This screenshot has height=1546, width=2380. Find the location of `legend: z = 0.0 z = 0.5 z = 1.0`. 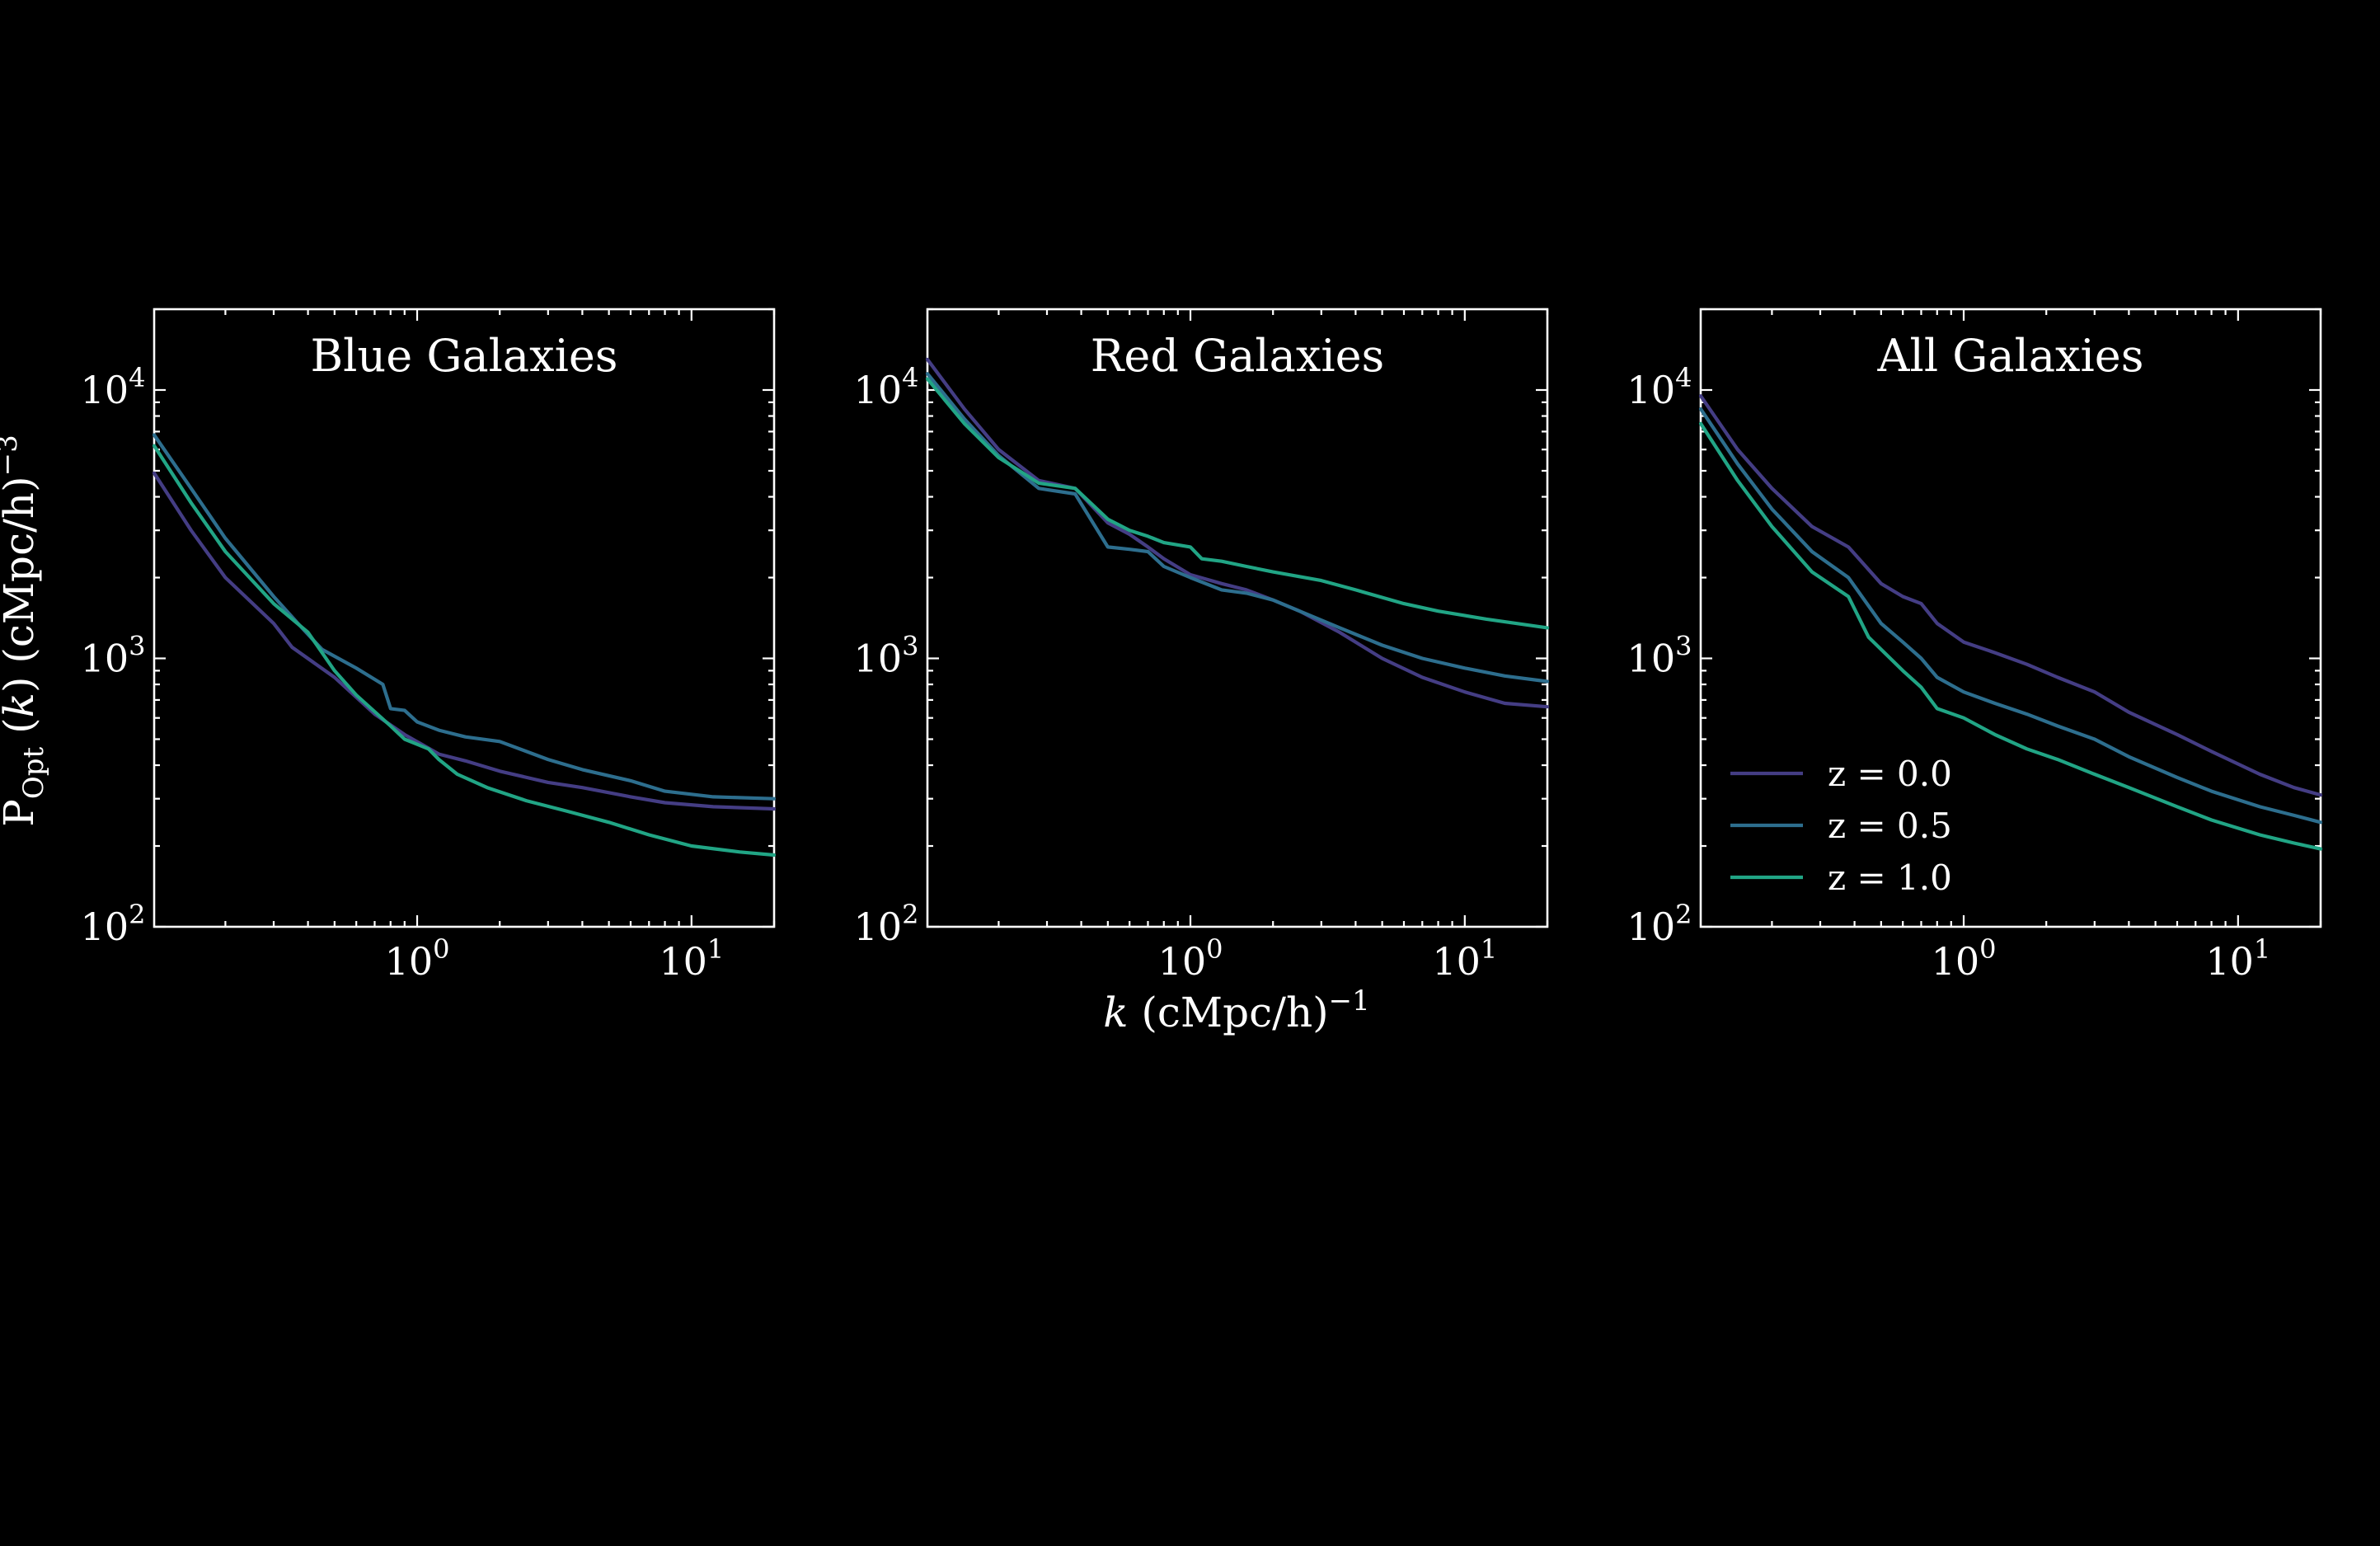

legend: z = 0.0 z = 0.5 z = 1.0 is located at coordinates (1841, 826).